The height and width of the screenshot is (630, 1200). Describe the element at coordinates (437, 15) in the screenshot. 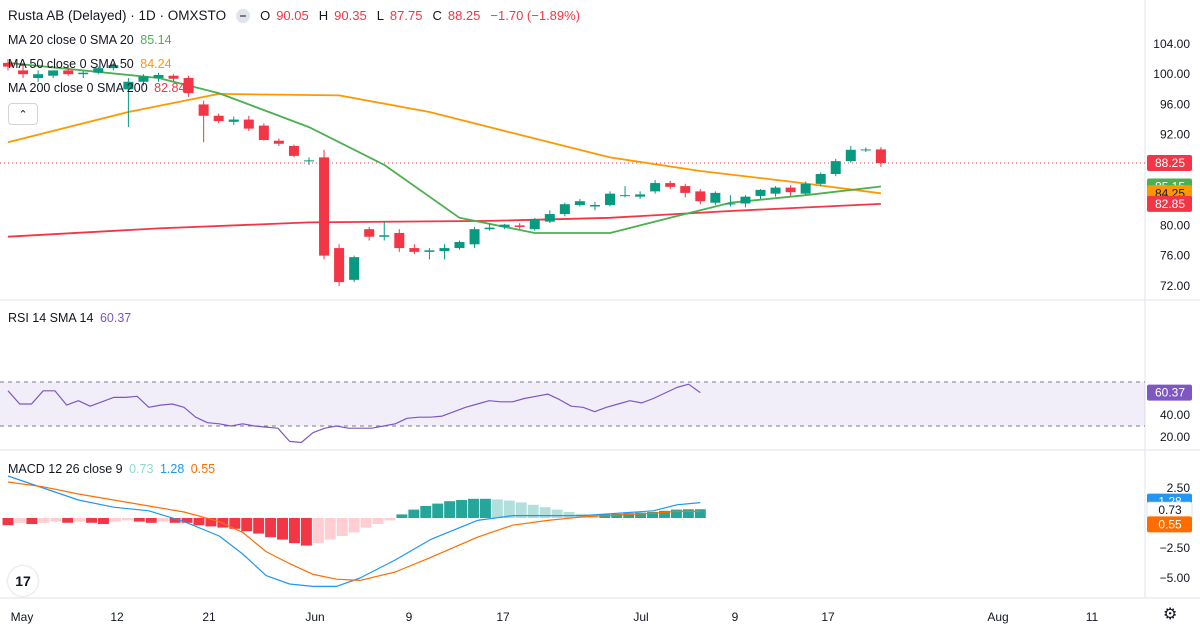

I see `close-label: C` at that location.